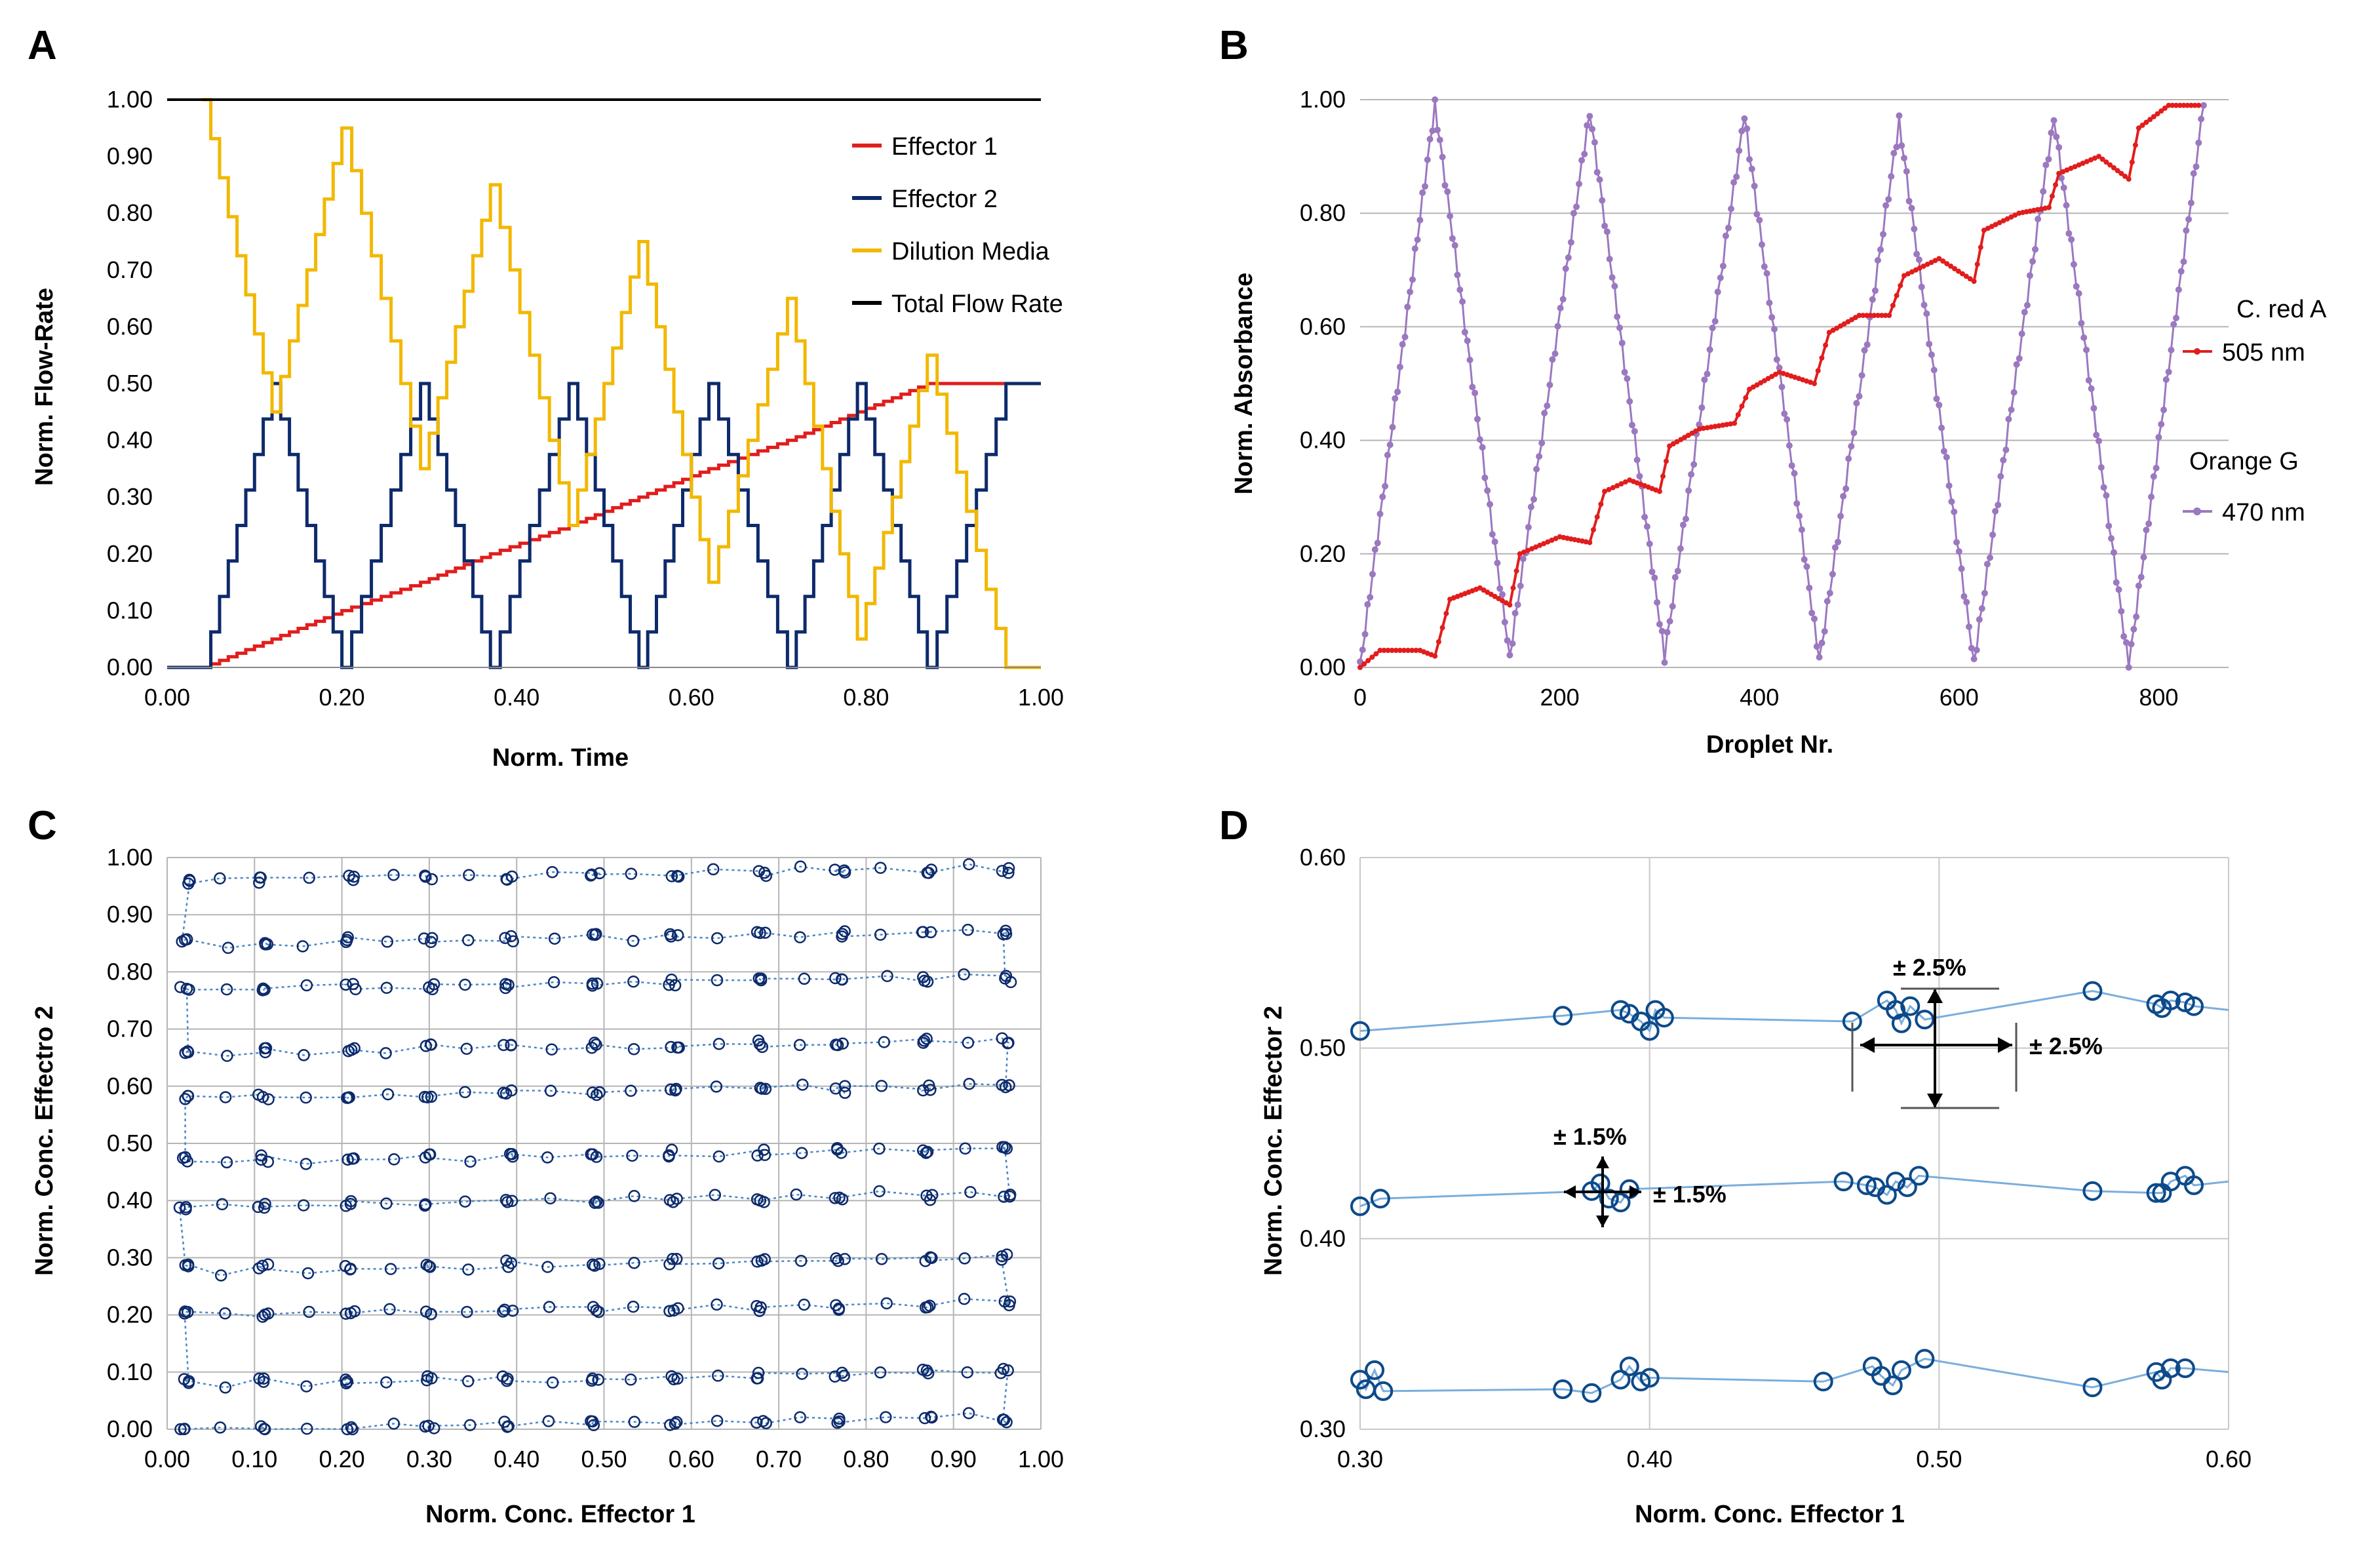 The width and height of the screenshot is (2380, 1542). What do you see at coordinates (1041, 697) in the screenshot?
I see `panel-a-xtick-label: 1.00` at bounding box center [1041, 697].